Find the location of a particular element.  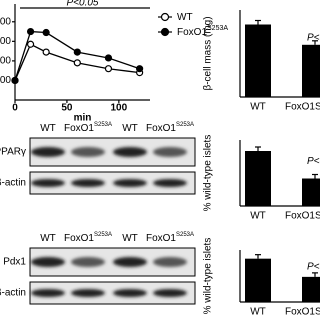

y-tick-label: 200 is located at coordinates (5, 61).